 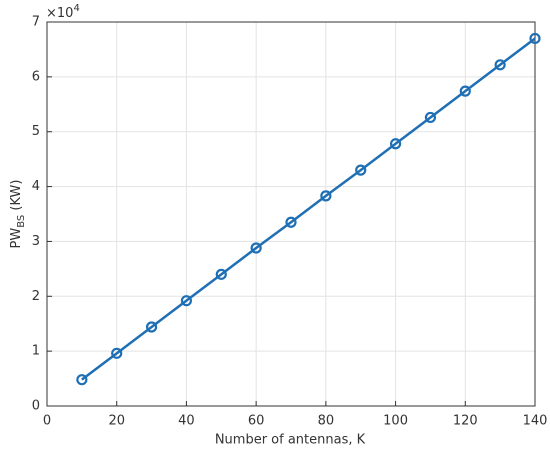 What do you see at coordinates (36, 241) in the screenshot?
I see `y-tick-label: 3` at bounding box center [36, 241].